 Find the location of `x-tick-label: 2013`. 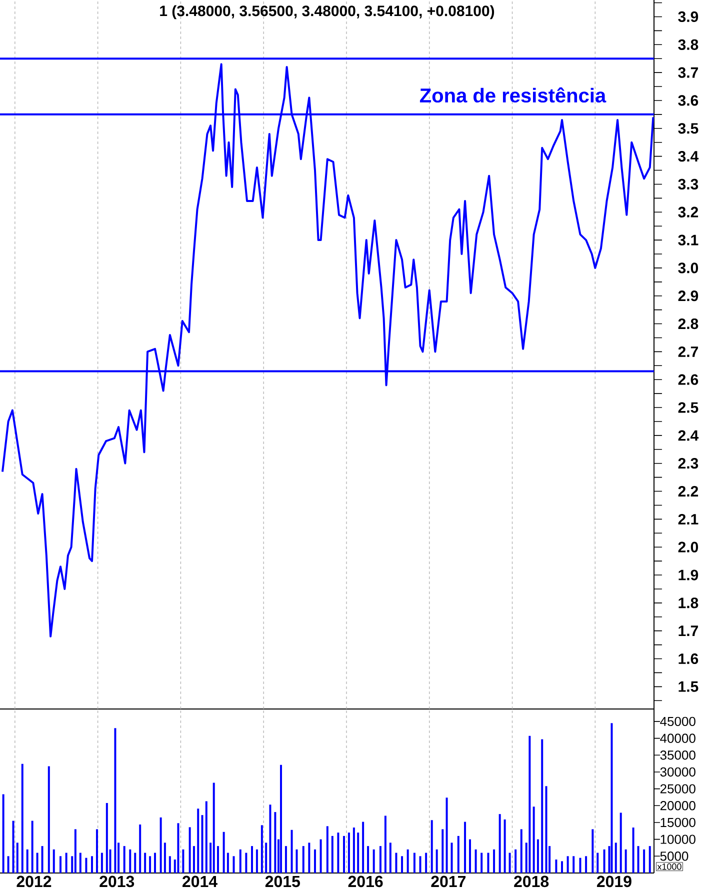

x-tick-label: 2013 is located at coordinates (117, 882).